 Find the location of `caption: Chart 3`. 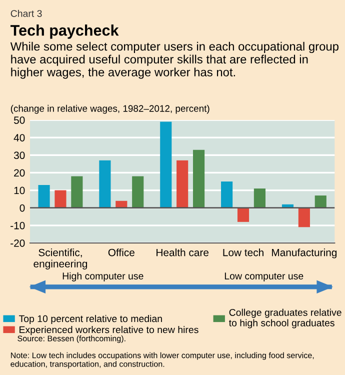

caption: Chart 3 is located at coordinates (26, 13).